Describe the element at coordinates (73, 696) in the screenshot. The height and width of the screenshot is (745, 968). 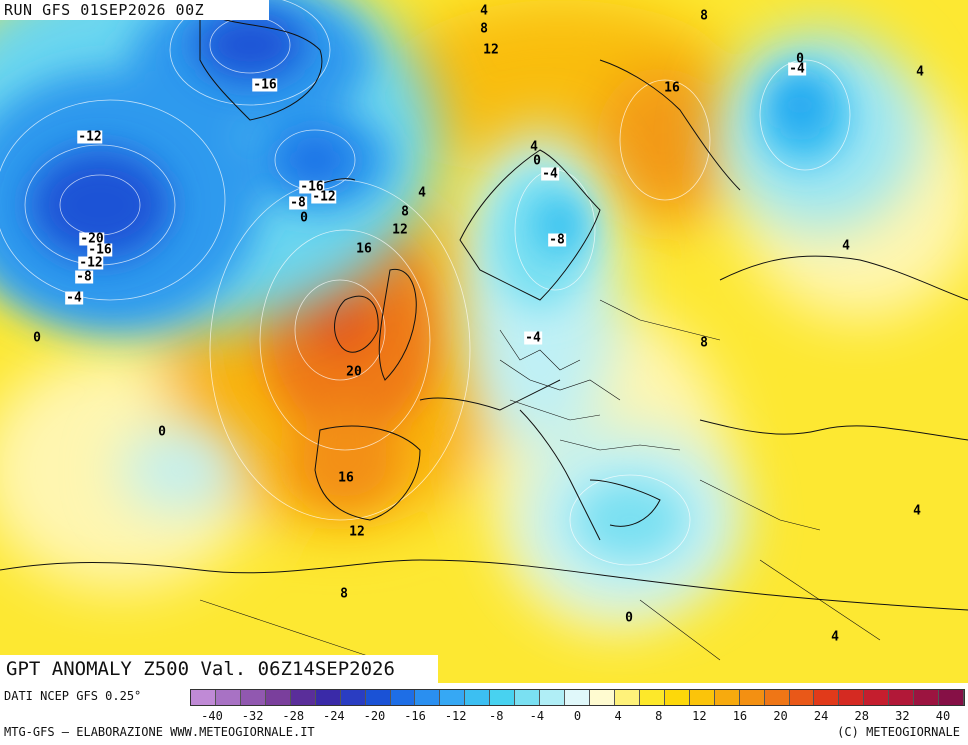
I see `data-source-label: DATI NCEP GFS 0.25°` at that location.